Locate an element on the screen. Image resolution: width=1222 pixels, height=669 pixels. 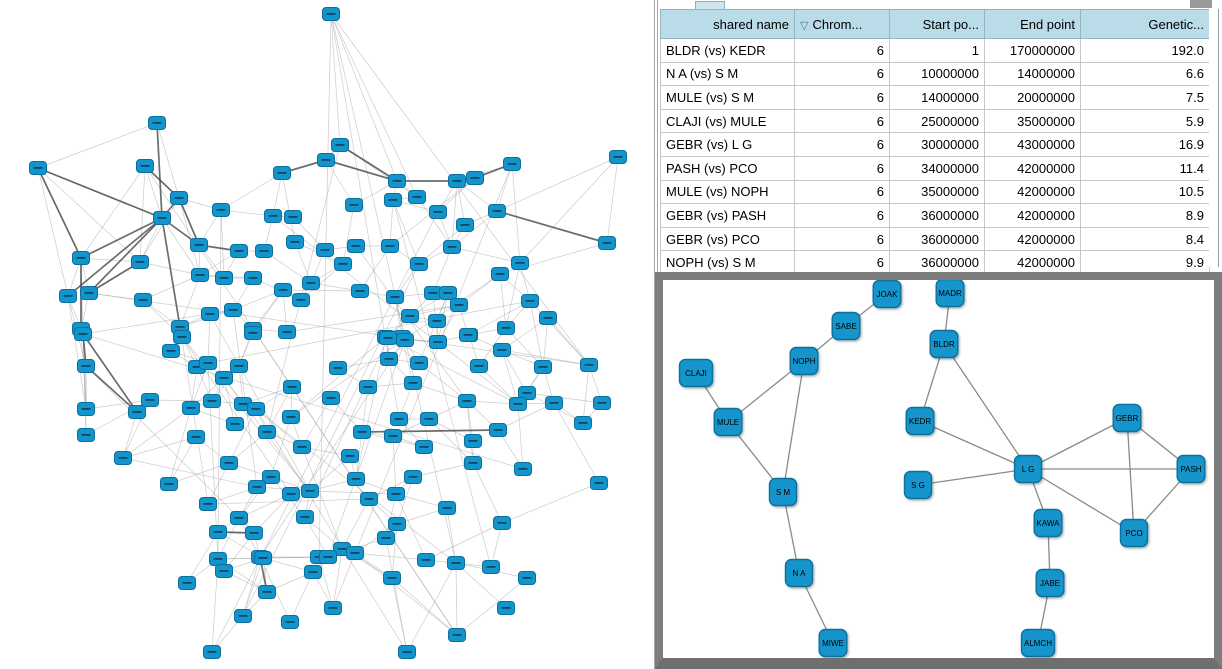
cell-value: 11.4 is located at coordinates (1145, 168).